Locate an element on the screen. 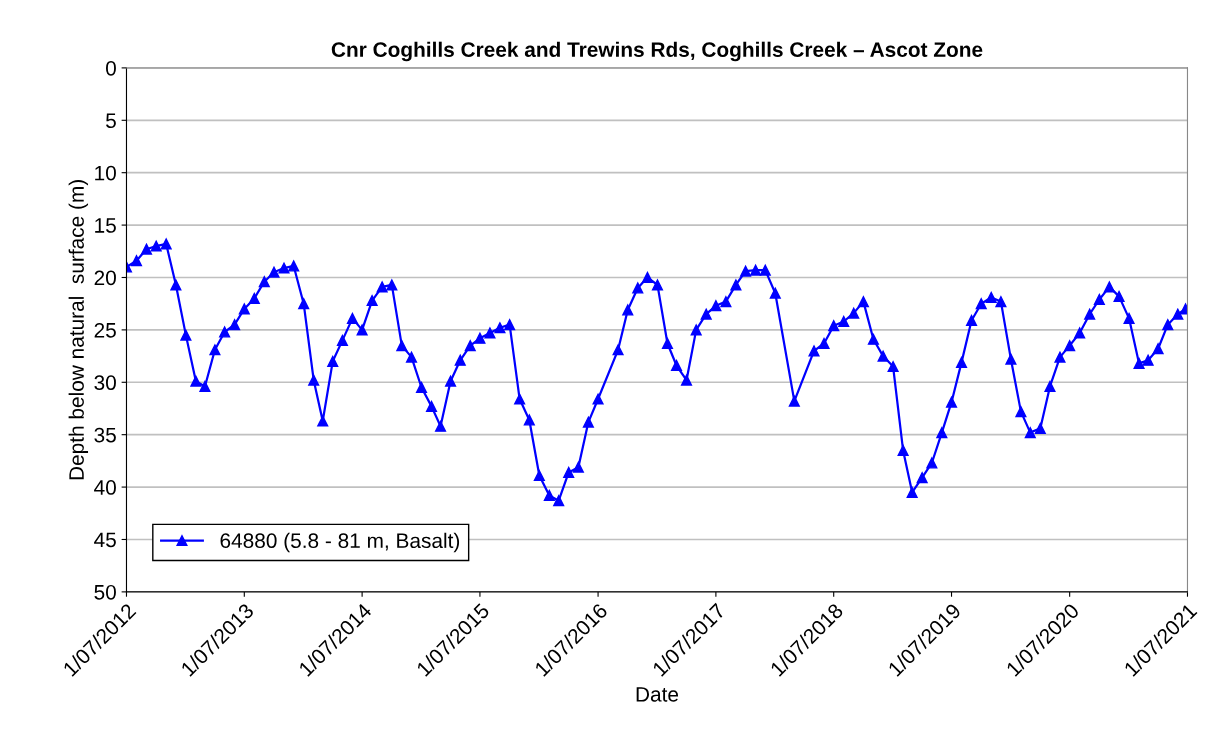 This screenshot has height=738, width=1228. y-tick-label: 15 is located at coordinates (105, 225).